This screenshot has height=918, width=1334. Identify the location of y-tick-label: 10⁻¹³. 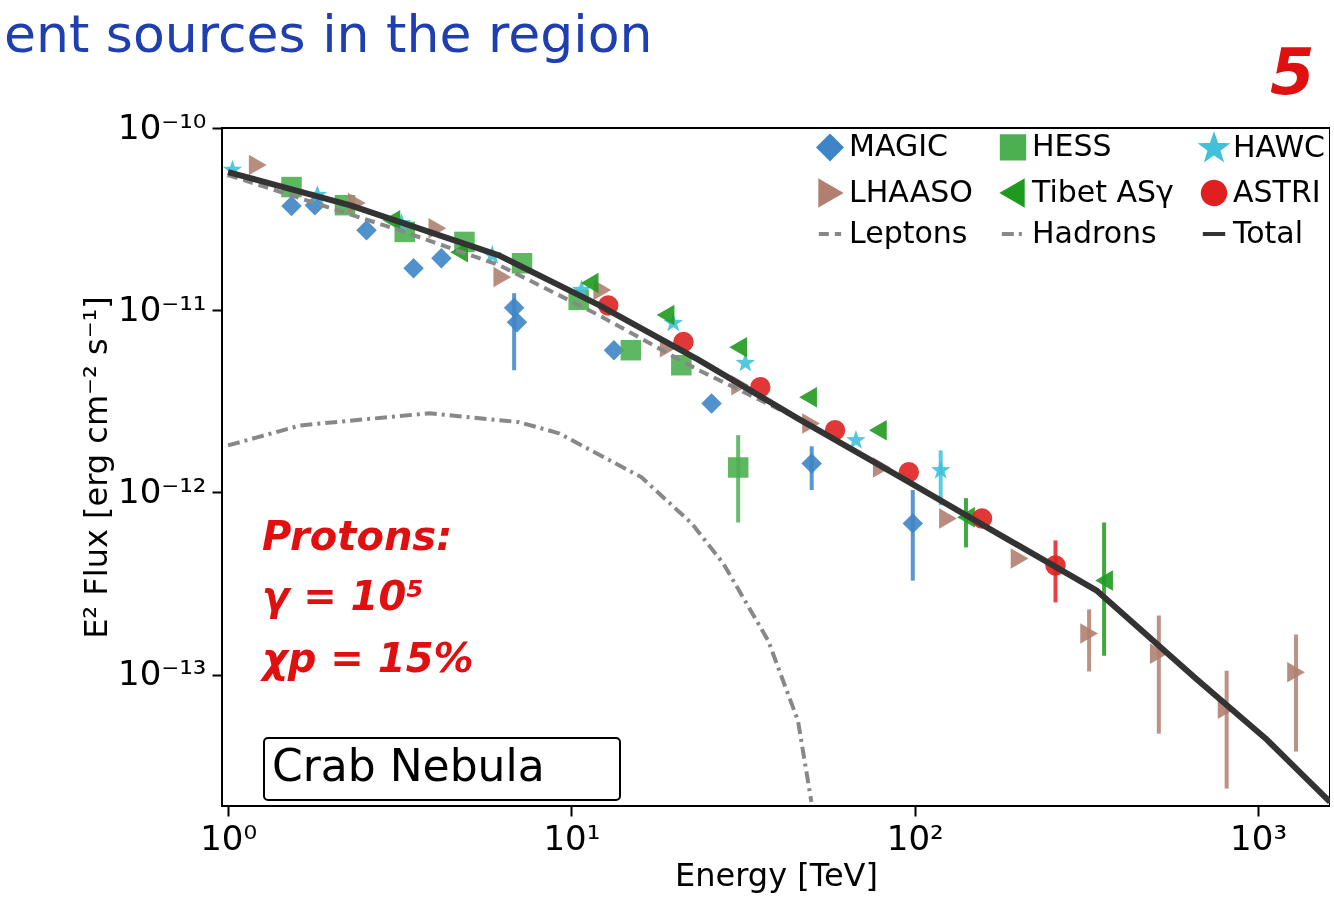
(162, 673).